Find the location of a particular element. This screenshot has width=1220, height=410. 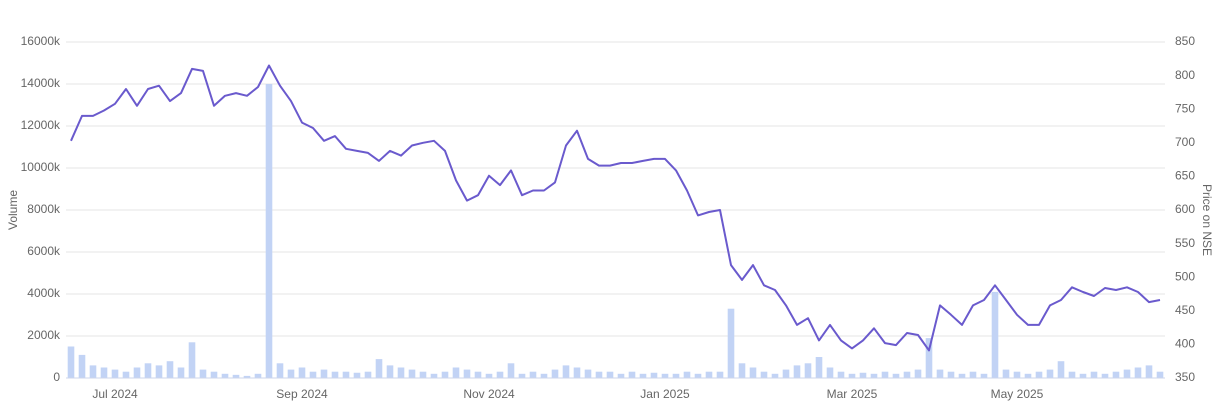

x-tick-label: Sep 2024 is located at coordinates (302, 394).